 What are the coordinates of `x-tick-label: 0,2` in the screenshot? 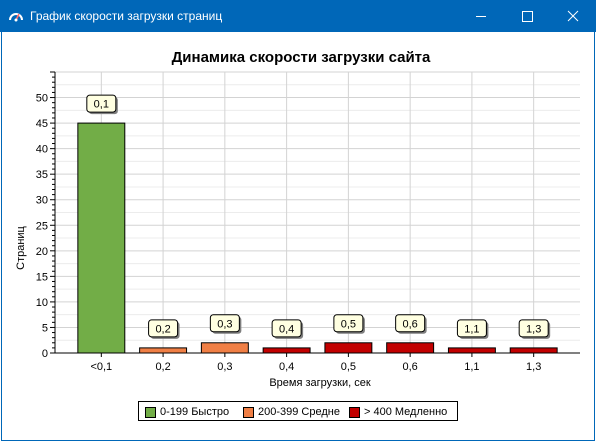 It's located at (162, 367).